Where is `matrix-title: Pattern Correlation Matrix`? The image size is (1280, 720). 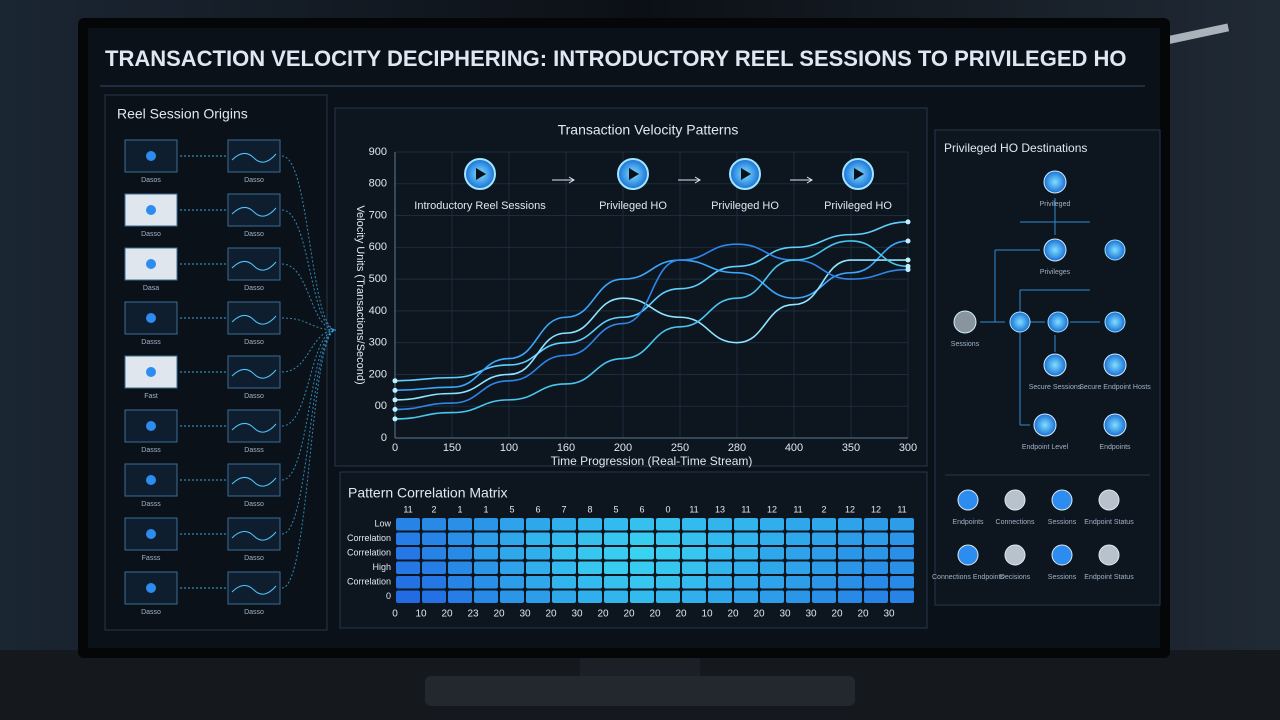
matrix-title: Pattern Correlation Matrix is located at coordinates (428, 493).